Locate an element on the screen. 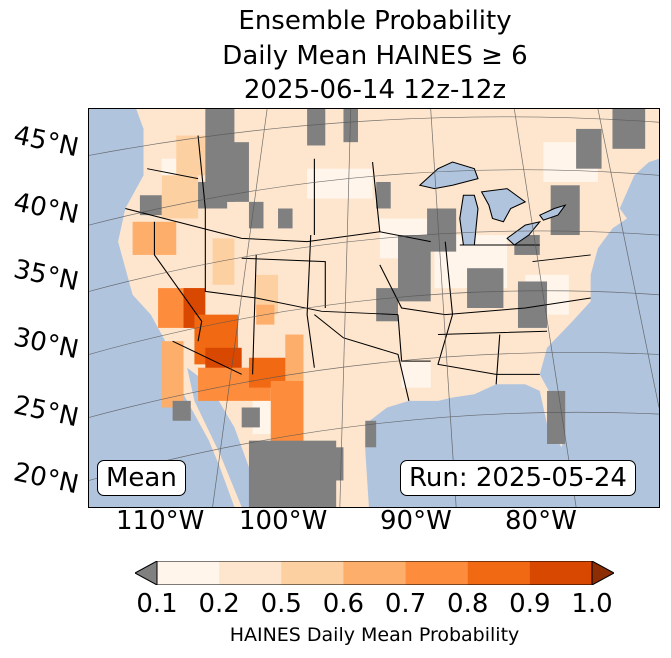 Image resolution: width=671 pixels, height=658 pixels. lat-label-25: 25°N is located at coordinates (46, 412).